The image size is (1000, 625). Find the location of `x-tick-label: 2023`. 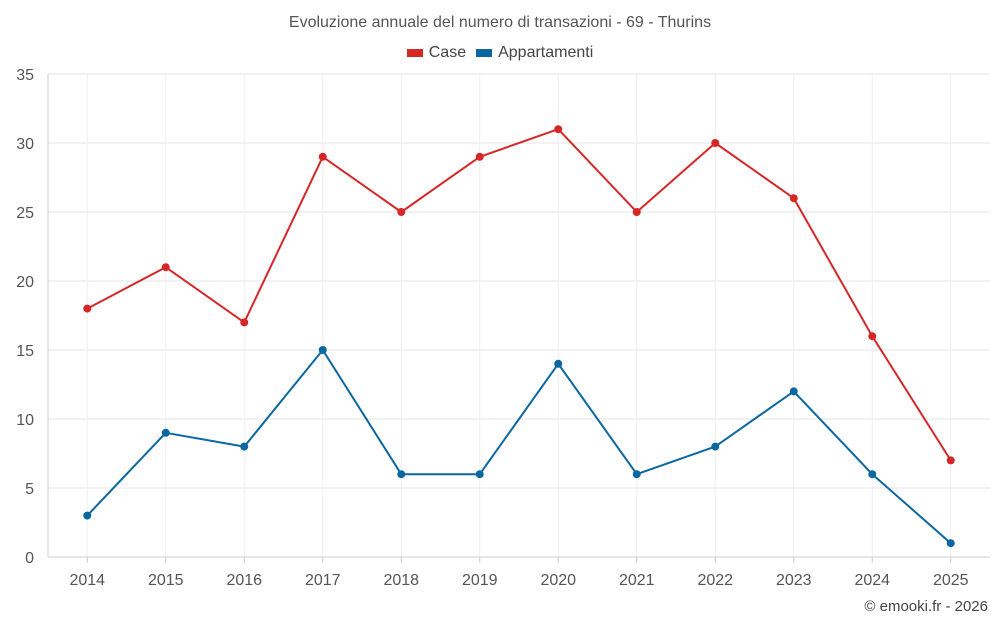

x-tick-label: 2023 is located at coordinates (794, 580).